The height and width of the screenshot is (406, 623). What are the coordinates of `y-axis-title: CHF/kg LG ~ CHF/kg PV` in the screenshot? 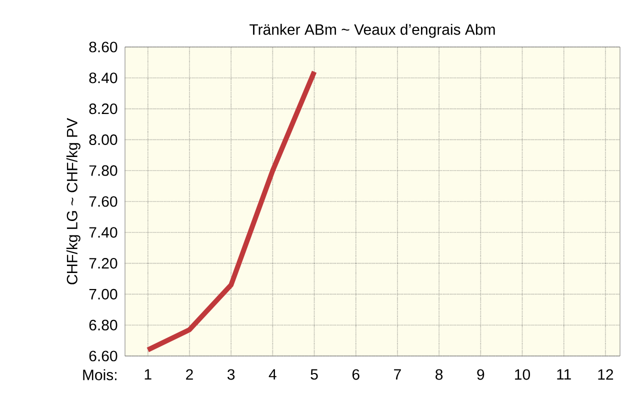 It's located at (73, 201).